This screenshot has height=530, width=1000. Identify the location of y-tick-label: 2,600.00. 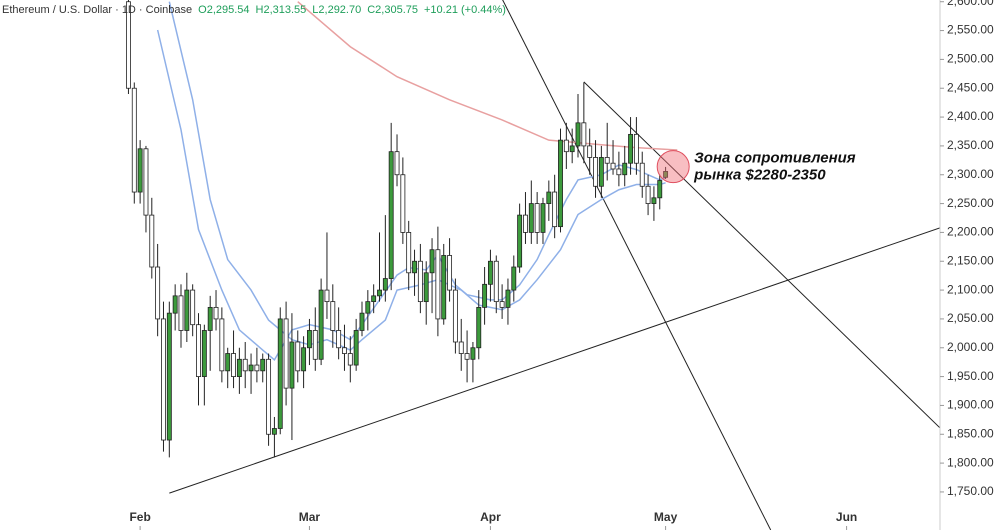
(970, 4).